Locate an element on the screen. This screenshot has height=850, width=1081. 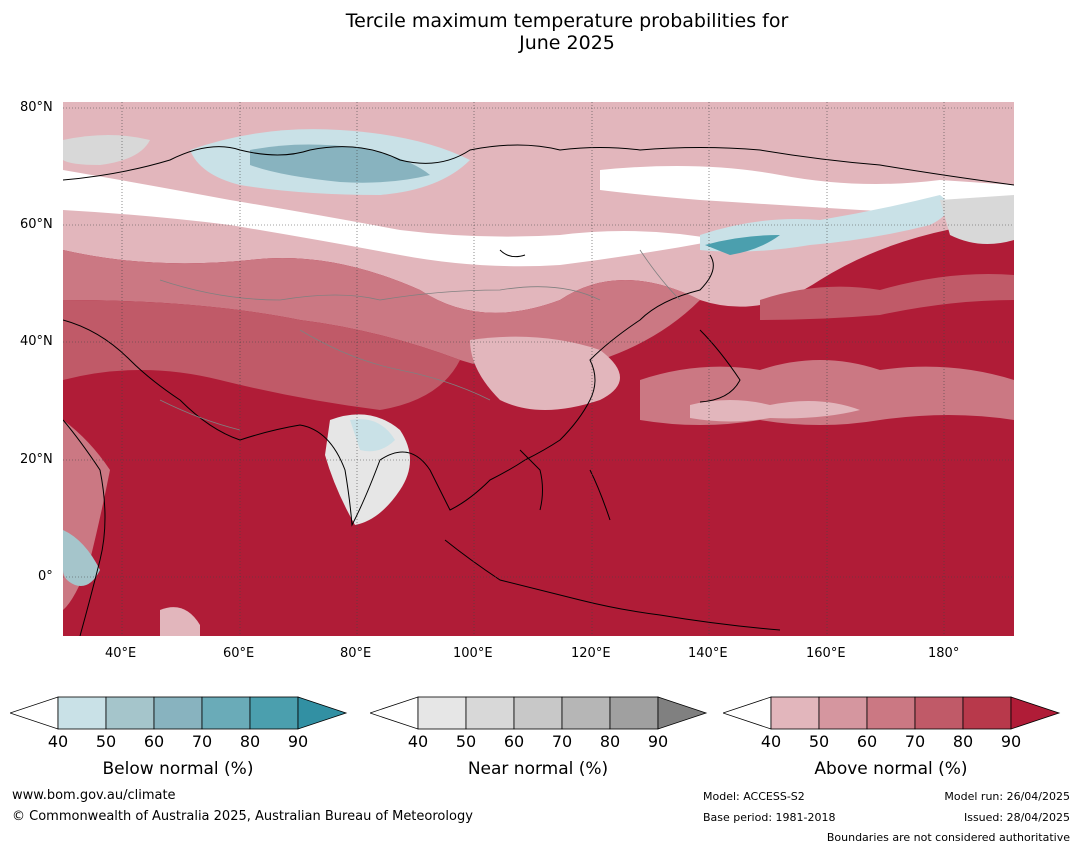
lat-label: 0° is located at coordinates (45, 576).